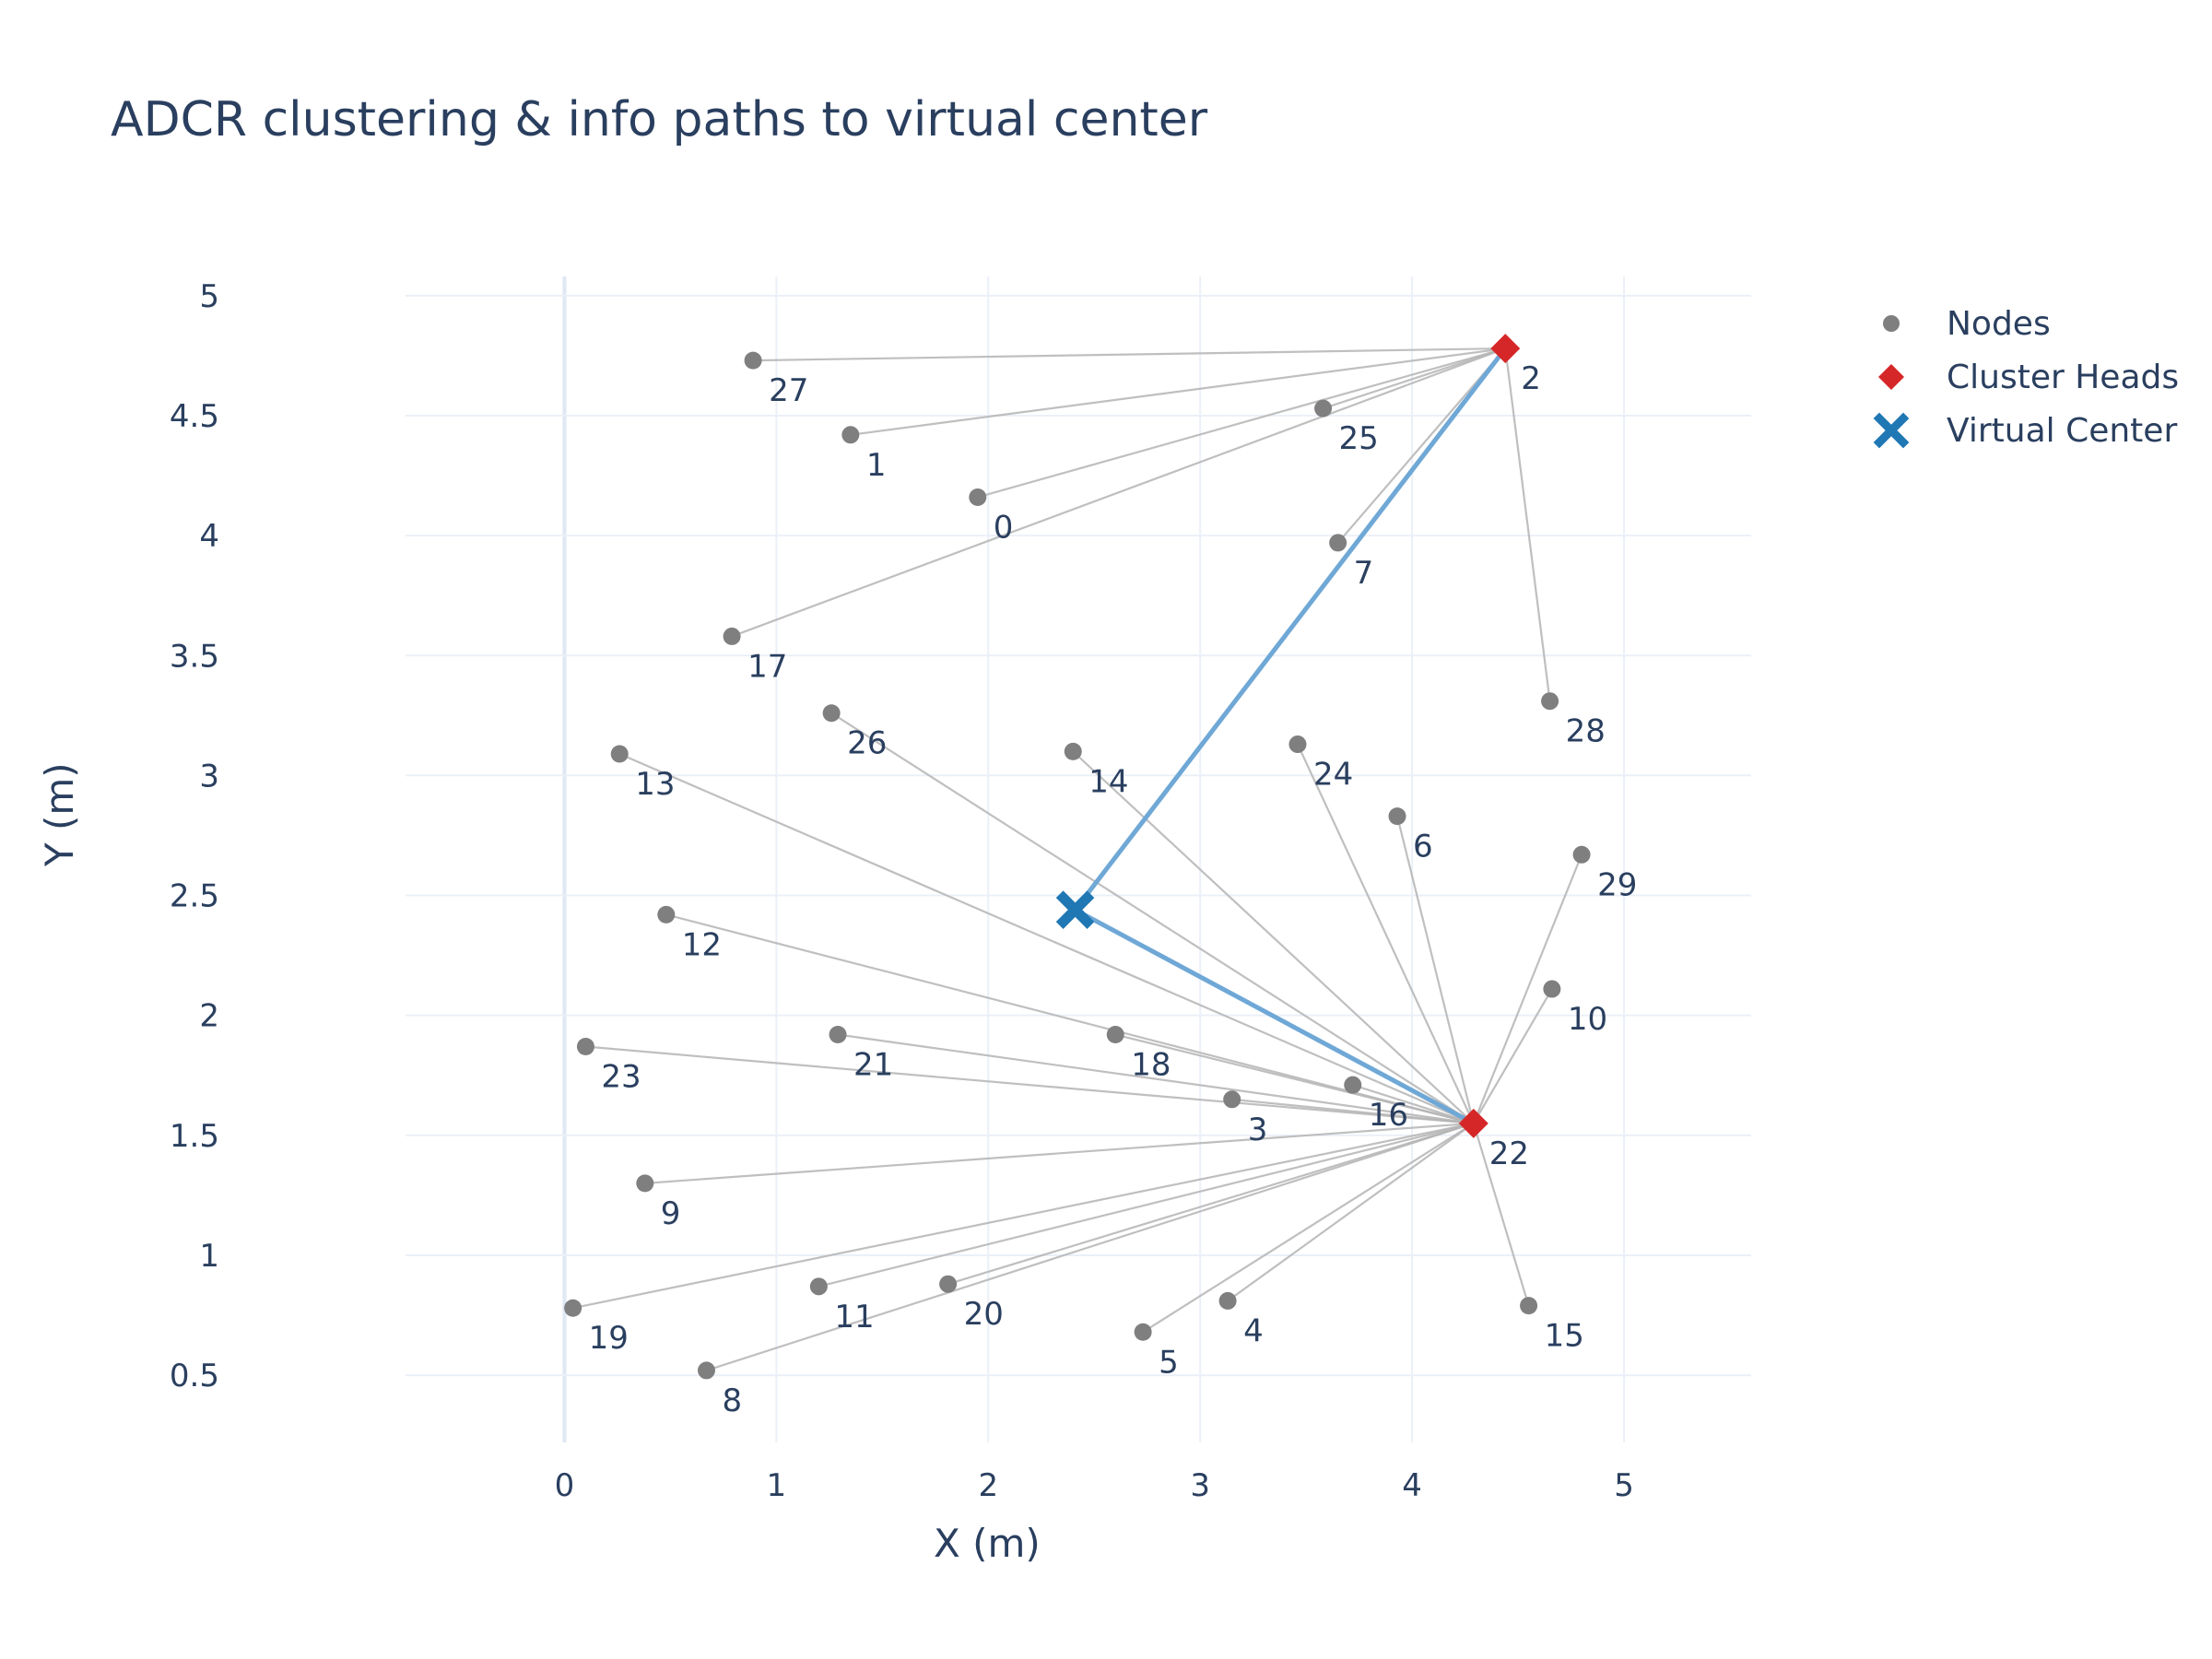 Image resolution: width=2212 pixels, height=1659 pixels. I want to click on node-label: 8, so click(732, 1400).